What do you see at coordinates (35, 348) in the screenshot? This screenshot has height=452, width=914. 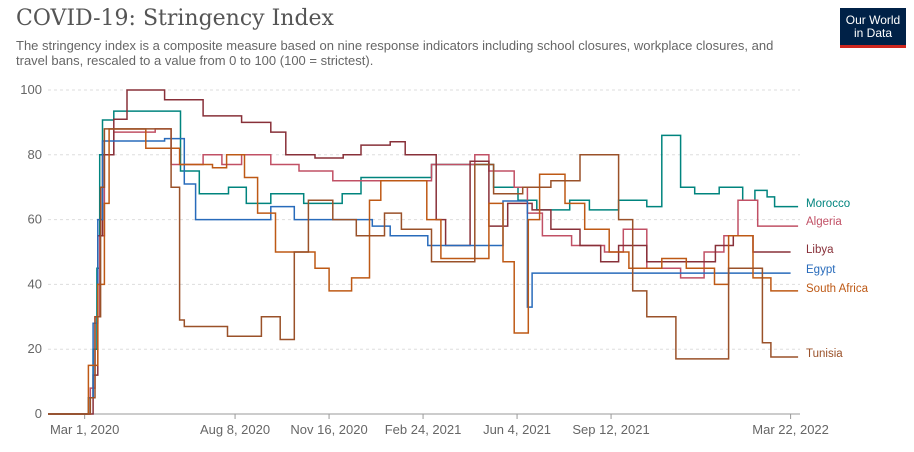 I see `y-tick-label: 20` at bounding box center [35, 348].